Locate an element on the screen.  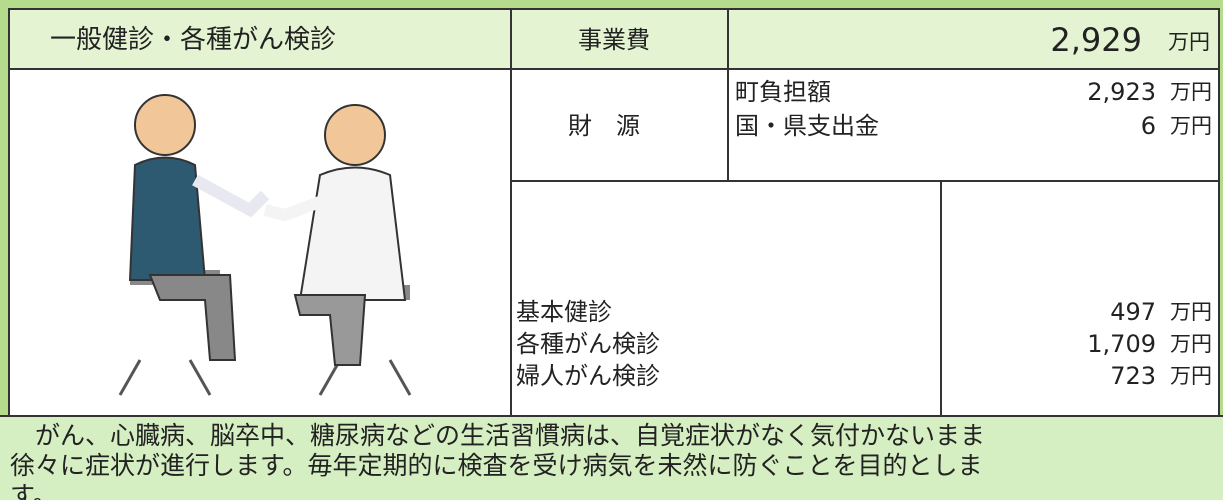
breakdown-amounts-cell: 497 万円 1,709 万円 723 万円 is located at coordinates (1080, 298).